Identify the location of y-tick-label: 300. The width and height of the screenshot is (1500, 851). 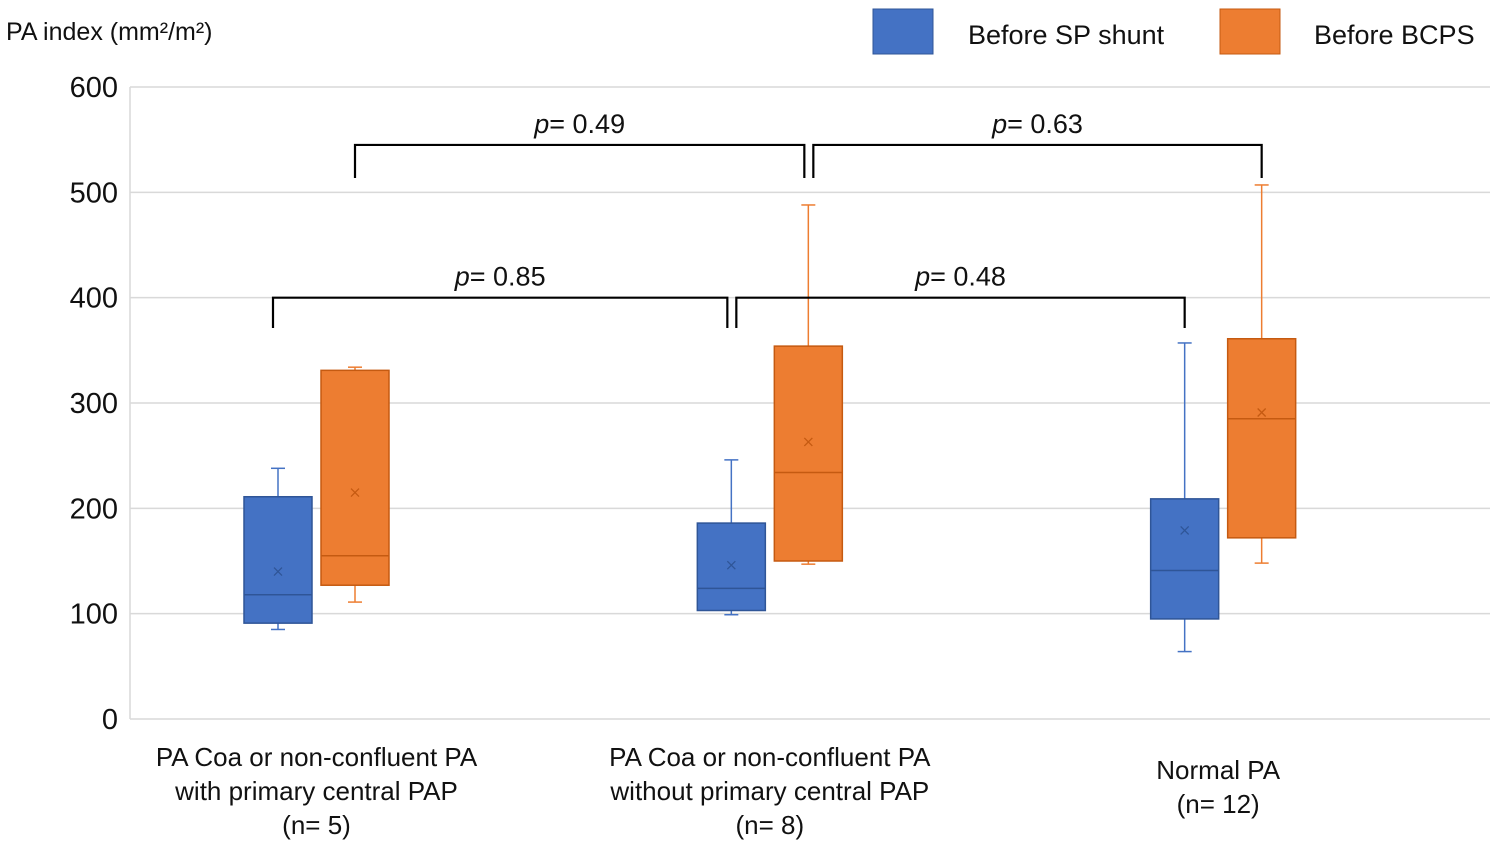
(94, 404).